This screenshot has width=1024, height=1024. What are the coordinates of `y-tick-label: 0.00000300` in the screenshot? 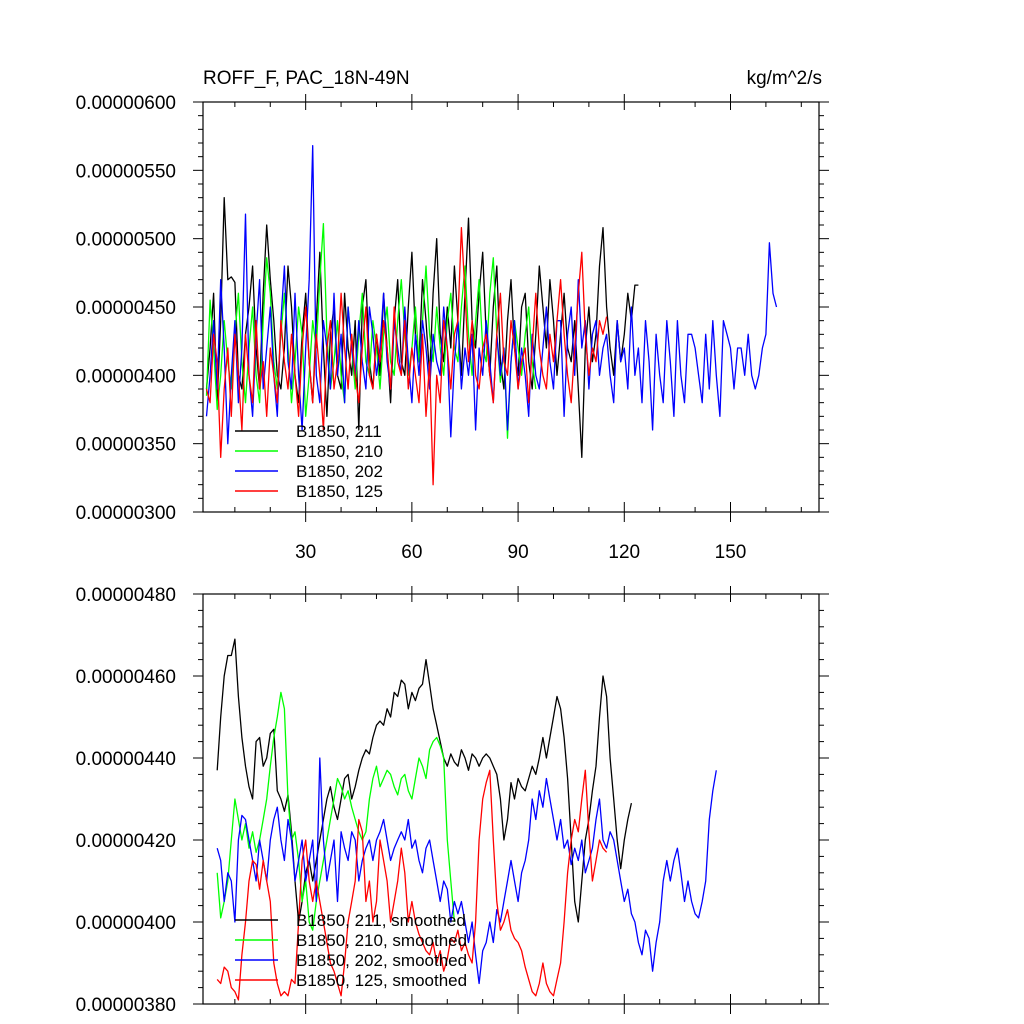 It's located at (126, 513).